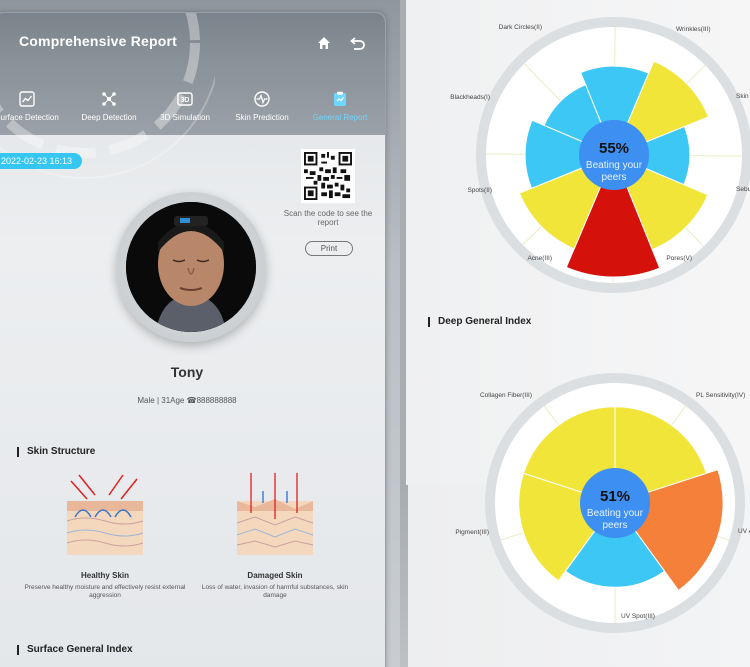 Image resolution: width=750 pixels, height=667 pixels. Describe the element at coordinates (185, 117) in the screenshot. I see `tab-label: 3D Simulation` at that location.